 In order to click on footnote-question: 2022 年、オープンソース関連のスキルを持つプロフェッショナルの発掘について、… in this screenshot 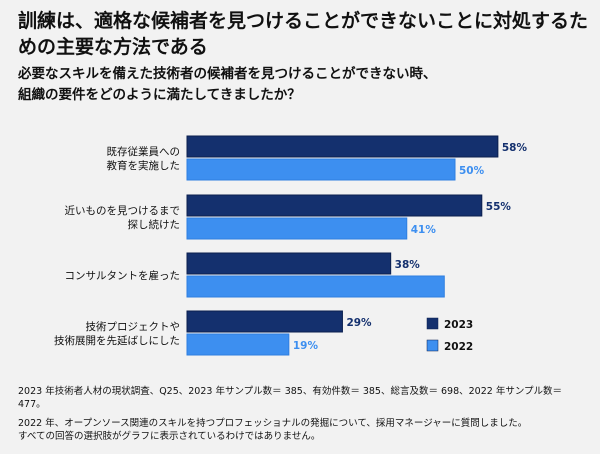, I will do `click(273, 423)`.